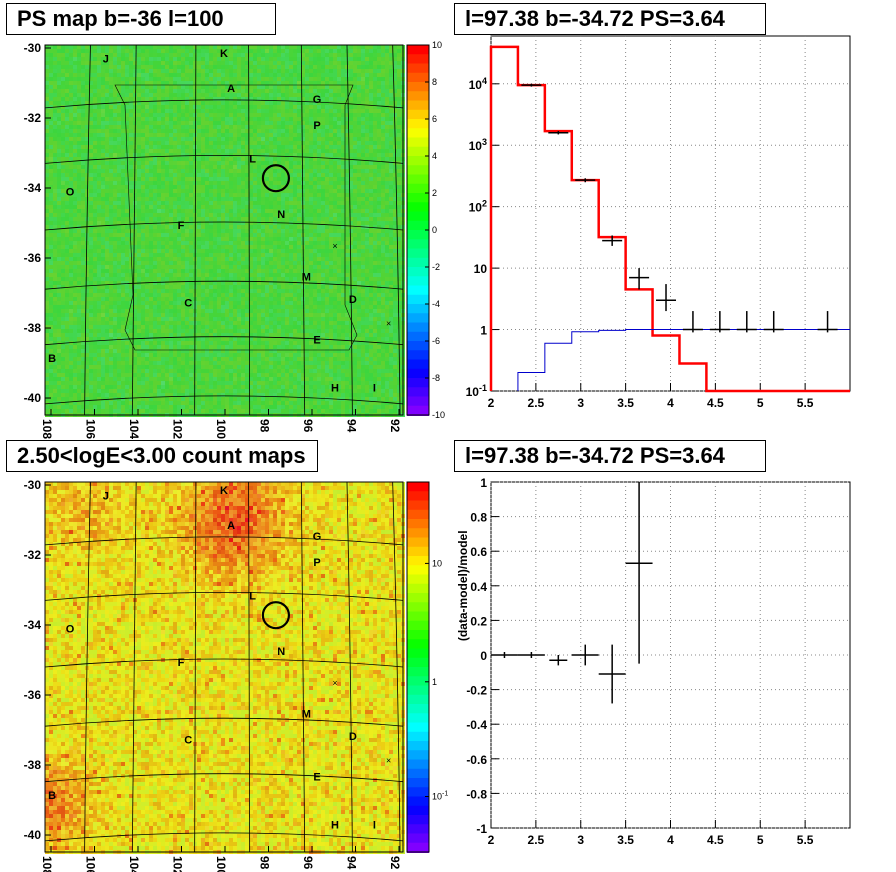  I want to click on spectrum2-y-tick-label: -0.4, so click(476, 725).